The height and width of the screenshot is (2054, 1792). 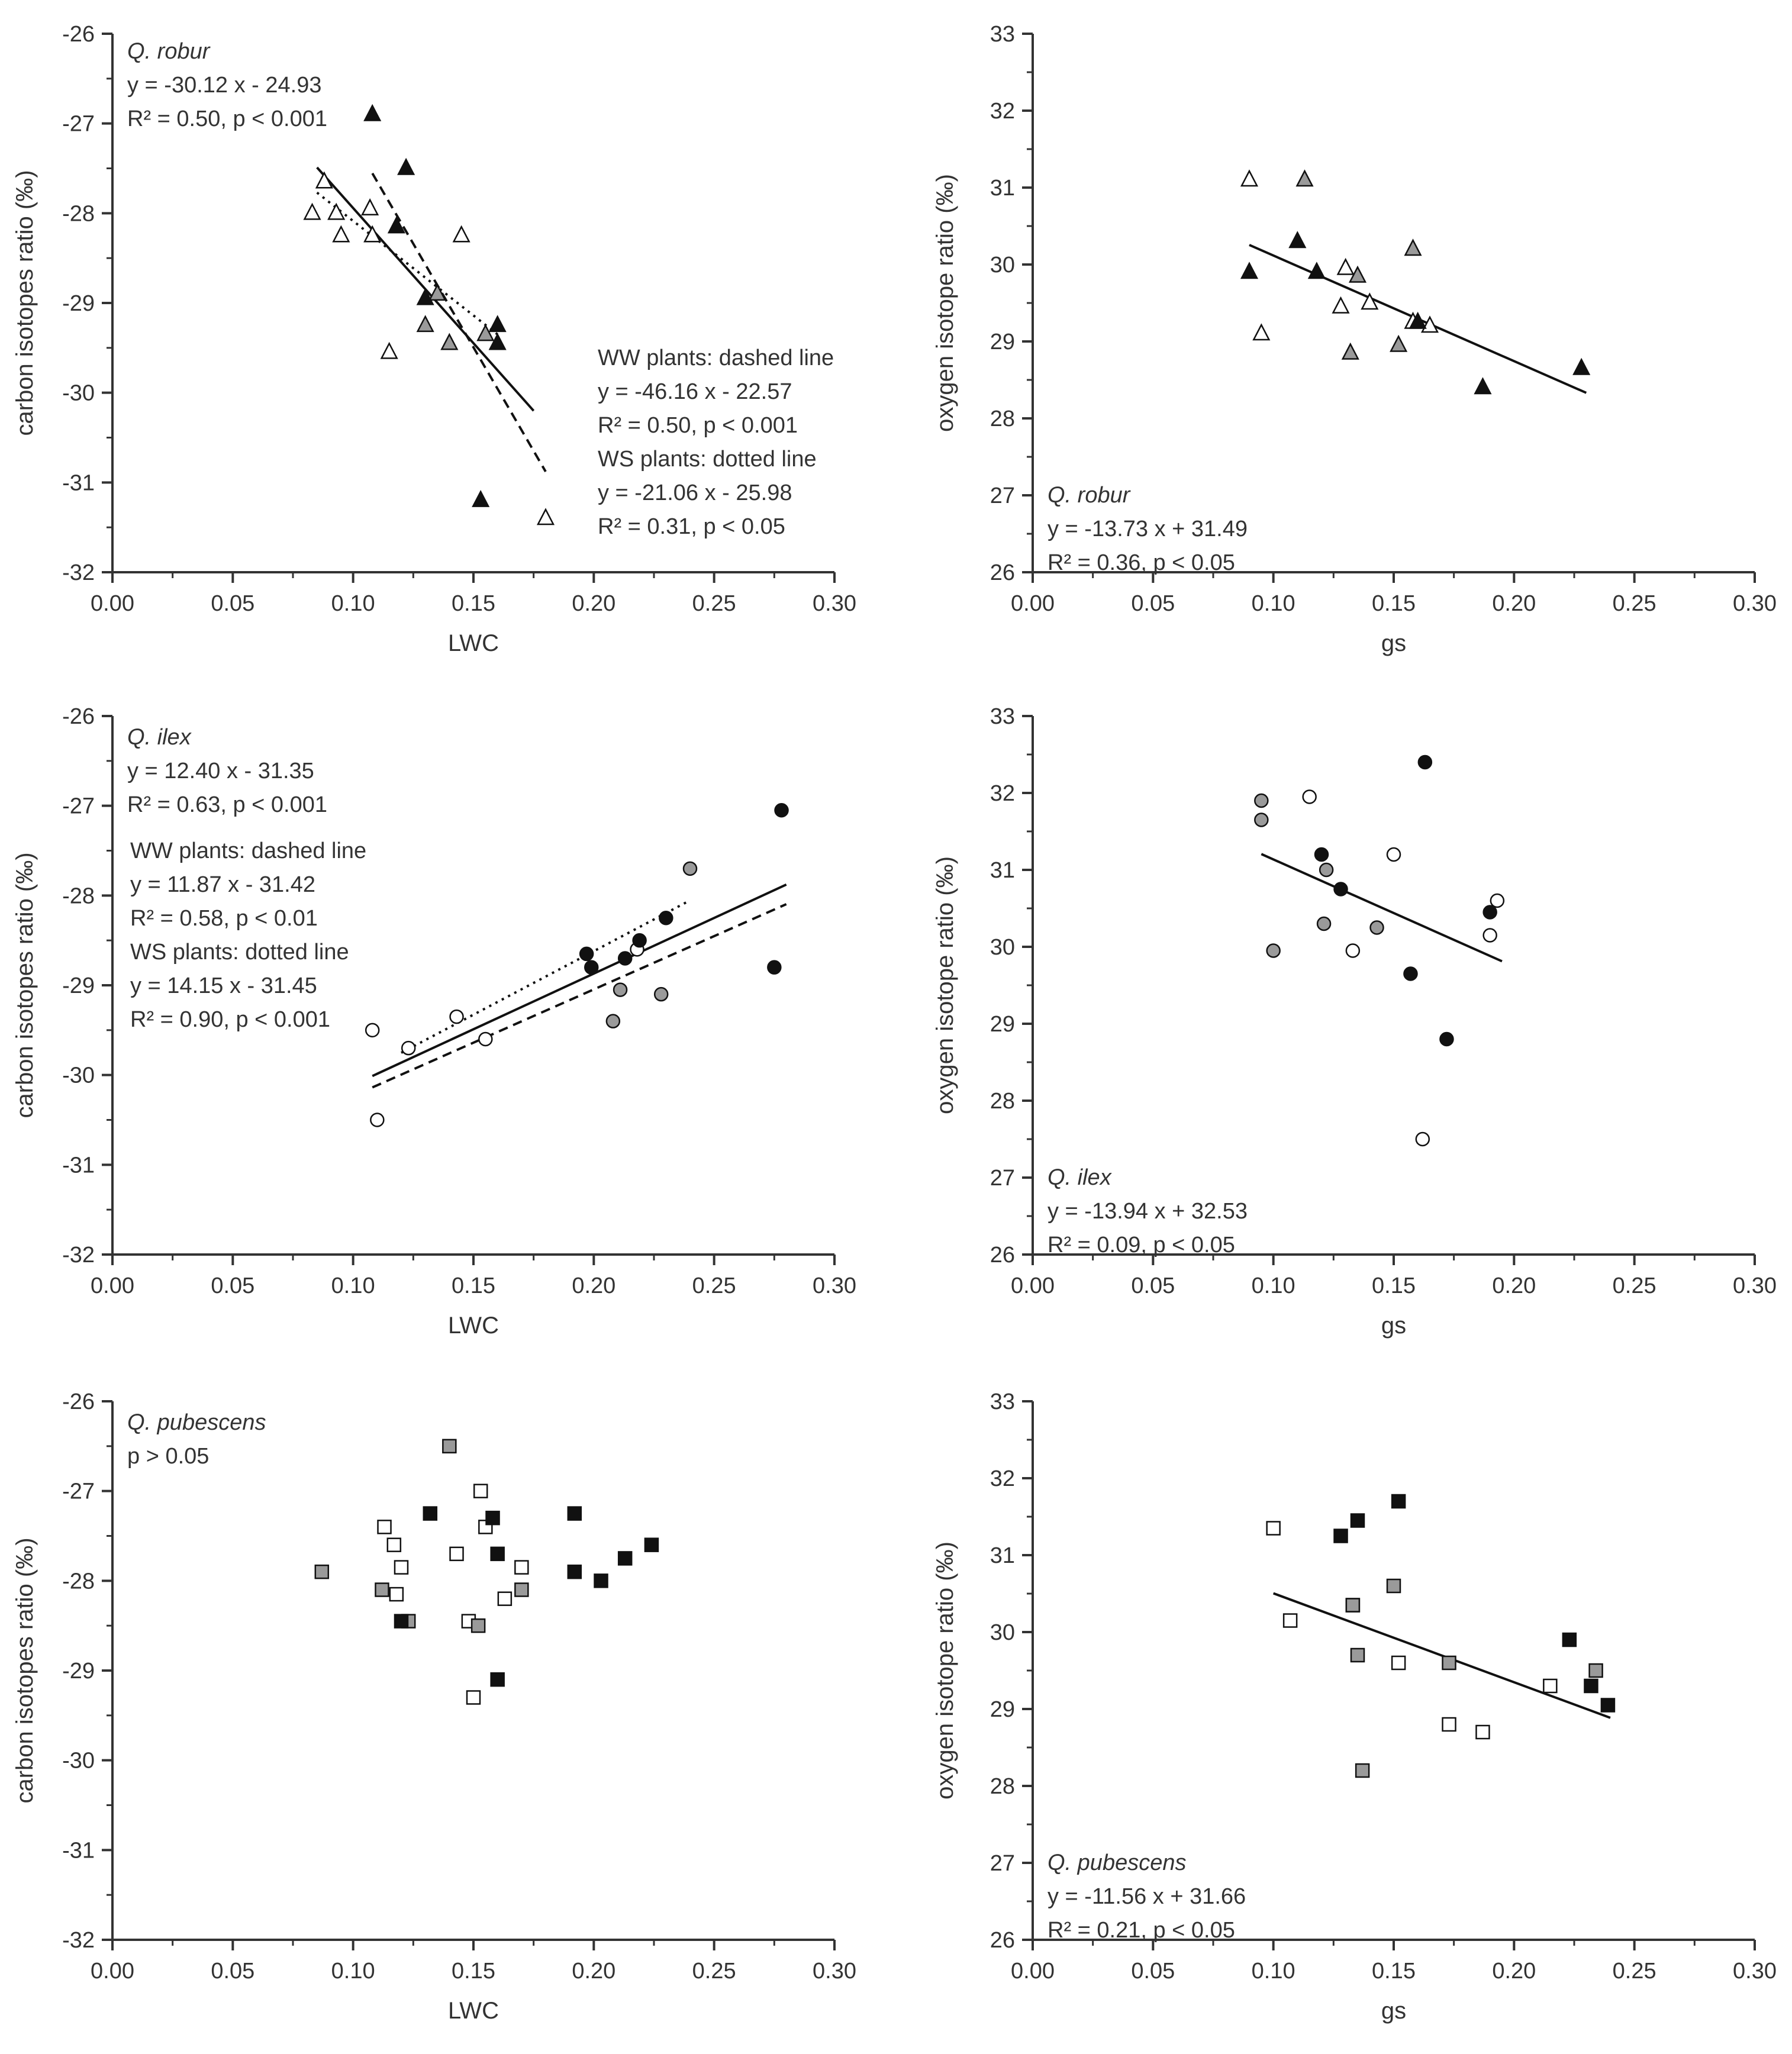 What do you see at coordinates (222, 884) in the screenshot?
I see `annotation-text: y = 11.87 x - 31.42` at bounding box center [222, 884].